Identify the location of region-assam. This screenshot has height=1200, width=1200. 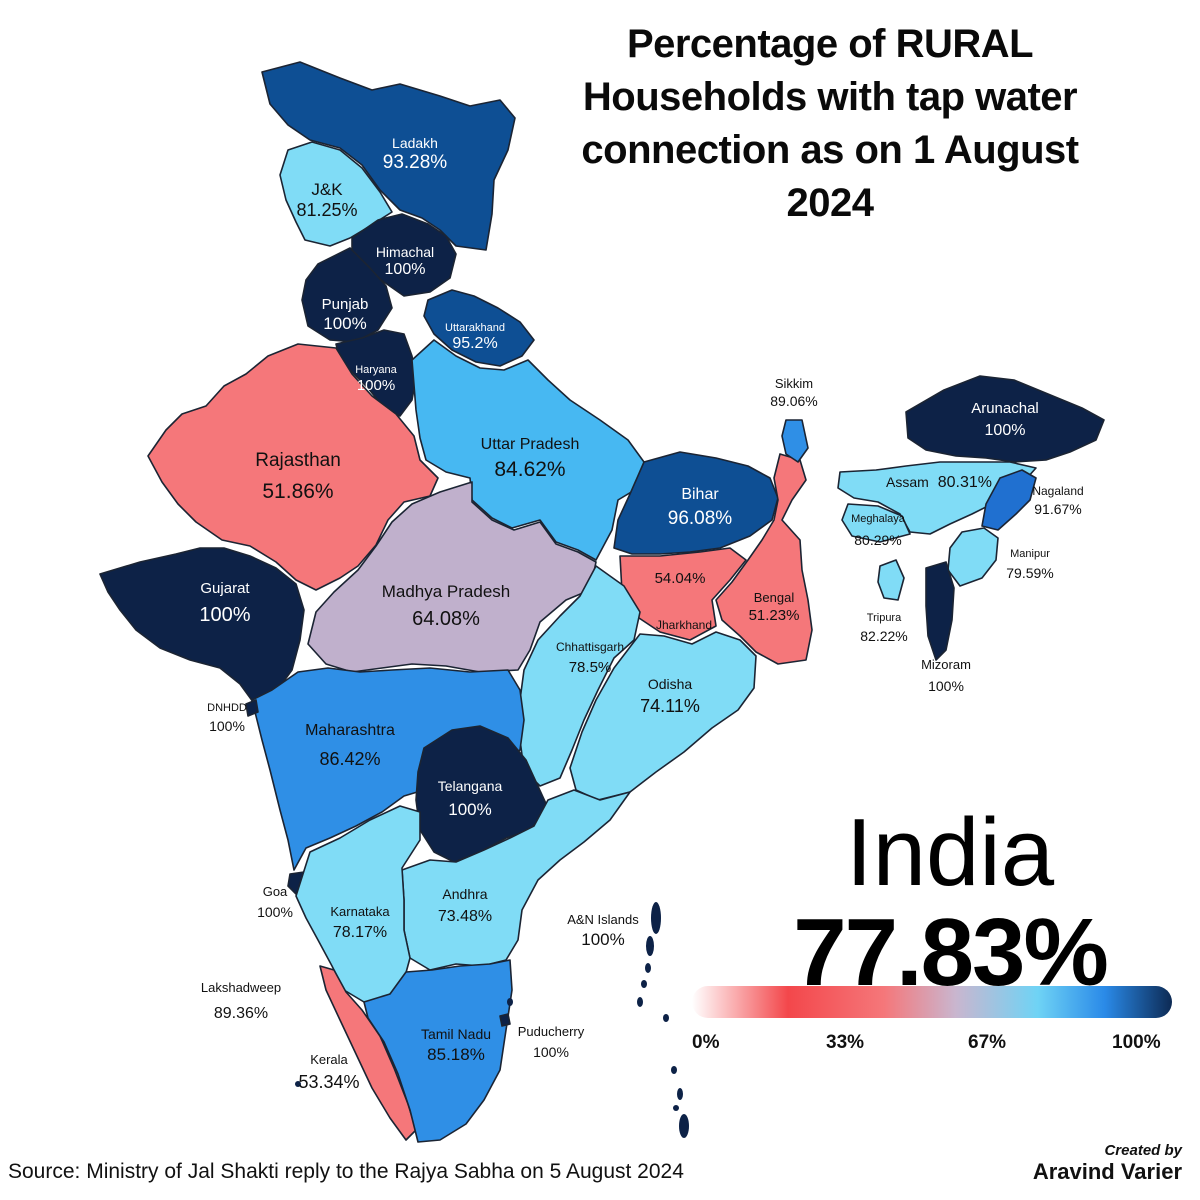
(937, 498).